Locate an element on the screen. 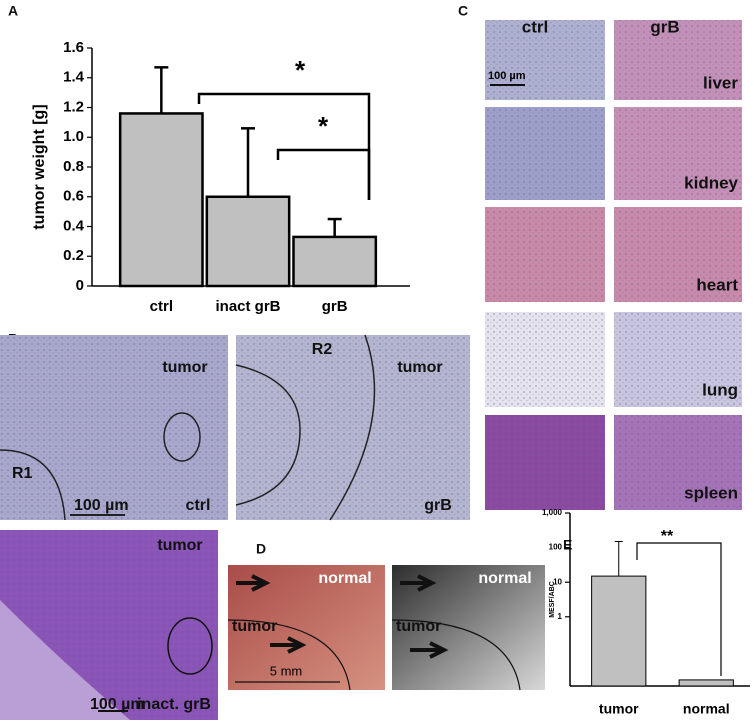 Image resolution: width=754 pixels, height=726 pixels. image-label: R2 is located at coordinates (322, 349).